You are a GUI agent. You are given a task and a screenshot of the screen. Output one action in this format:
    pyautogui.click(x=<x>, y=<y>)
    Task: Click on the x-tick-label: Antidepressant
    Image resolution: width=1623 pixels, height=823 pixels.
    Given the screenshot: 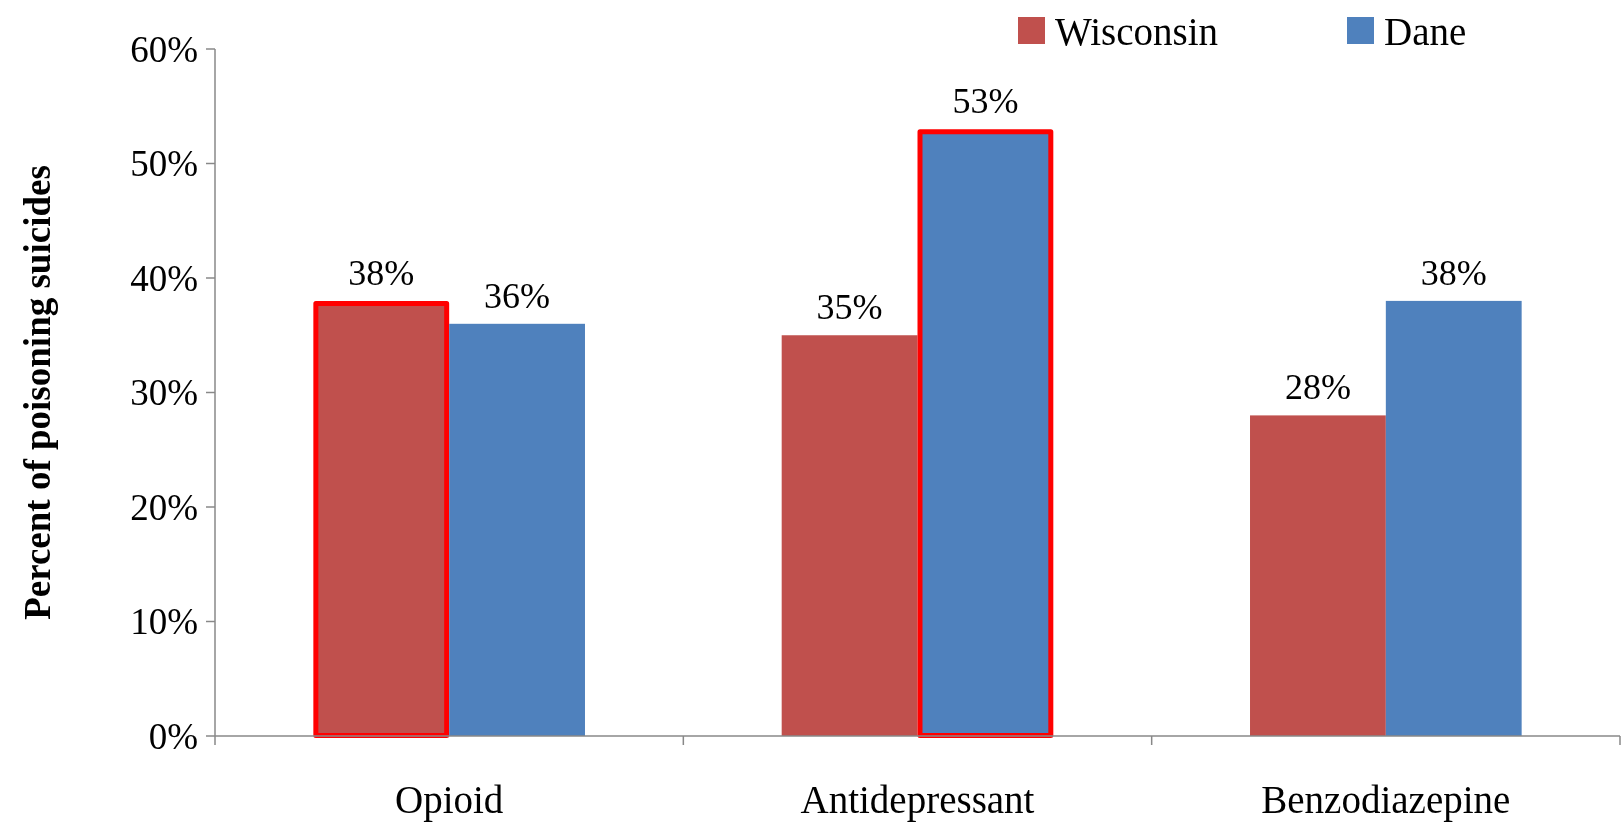 What is the action you would take?
    pyautogui.click(x=917, y=800)
    